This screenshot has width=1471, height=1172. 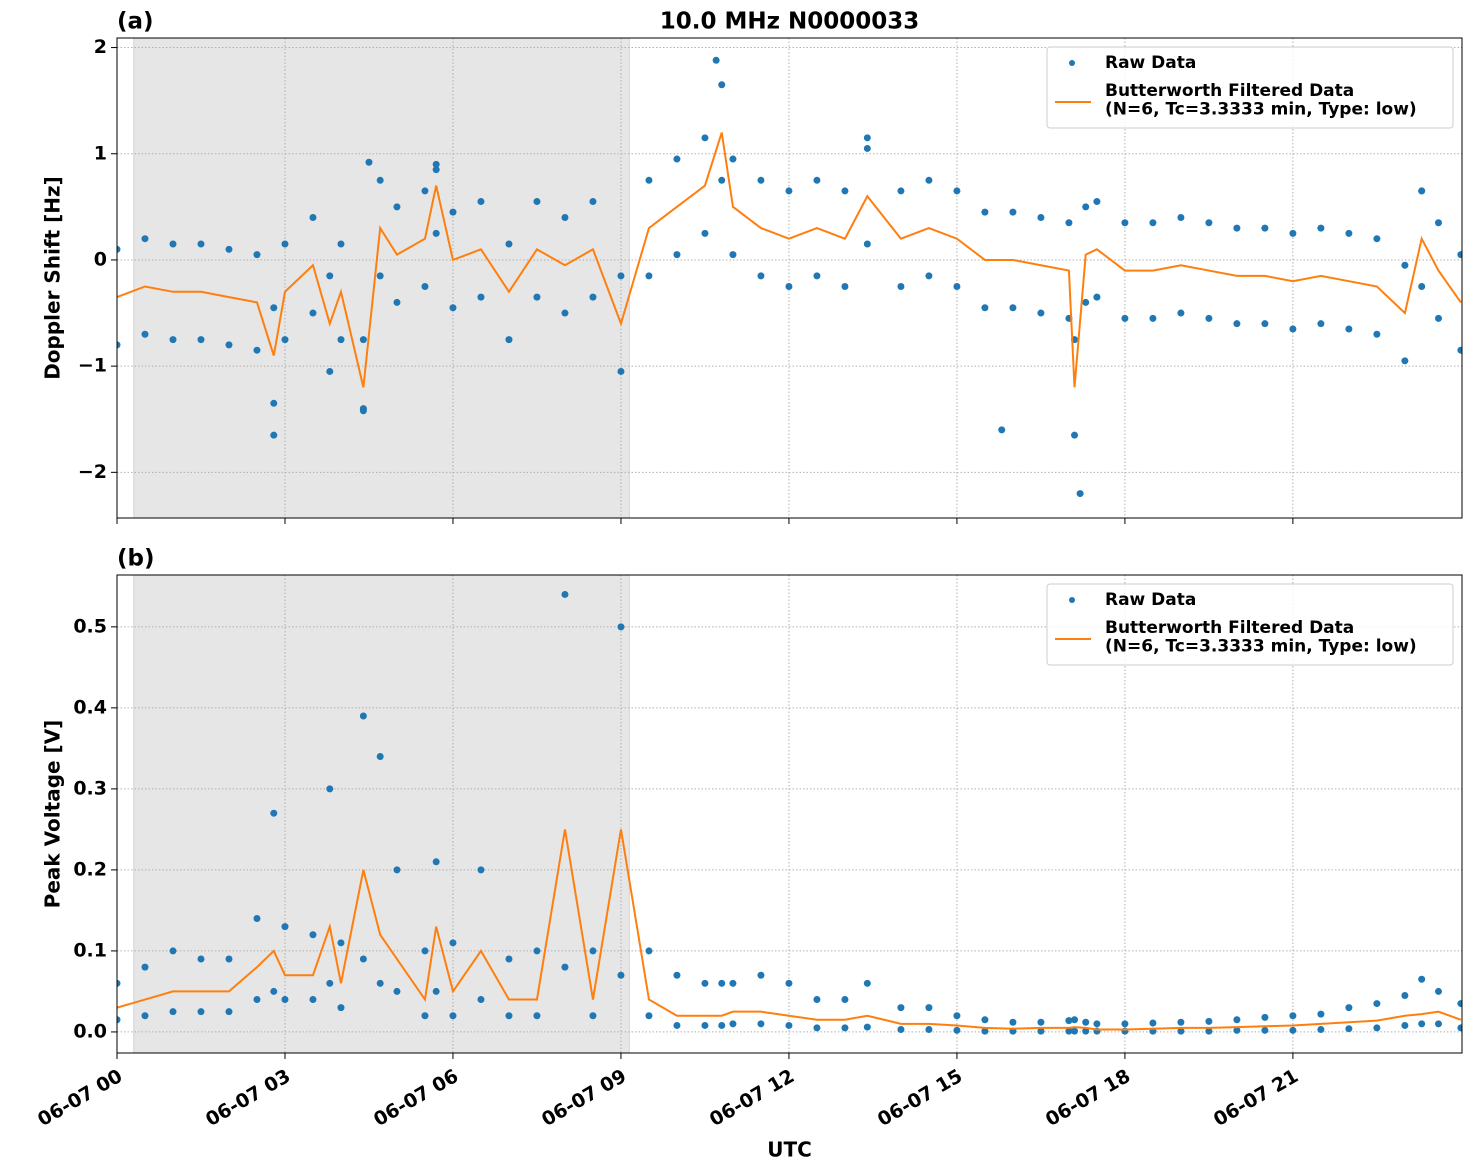 What do you see at coordinates (789, 1150) in the screenshot?
I see `x-axis-label: UTC` at bounding box center [789, 1150].